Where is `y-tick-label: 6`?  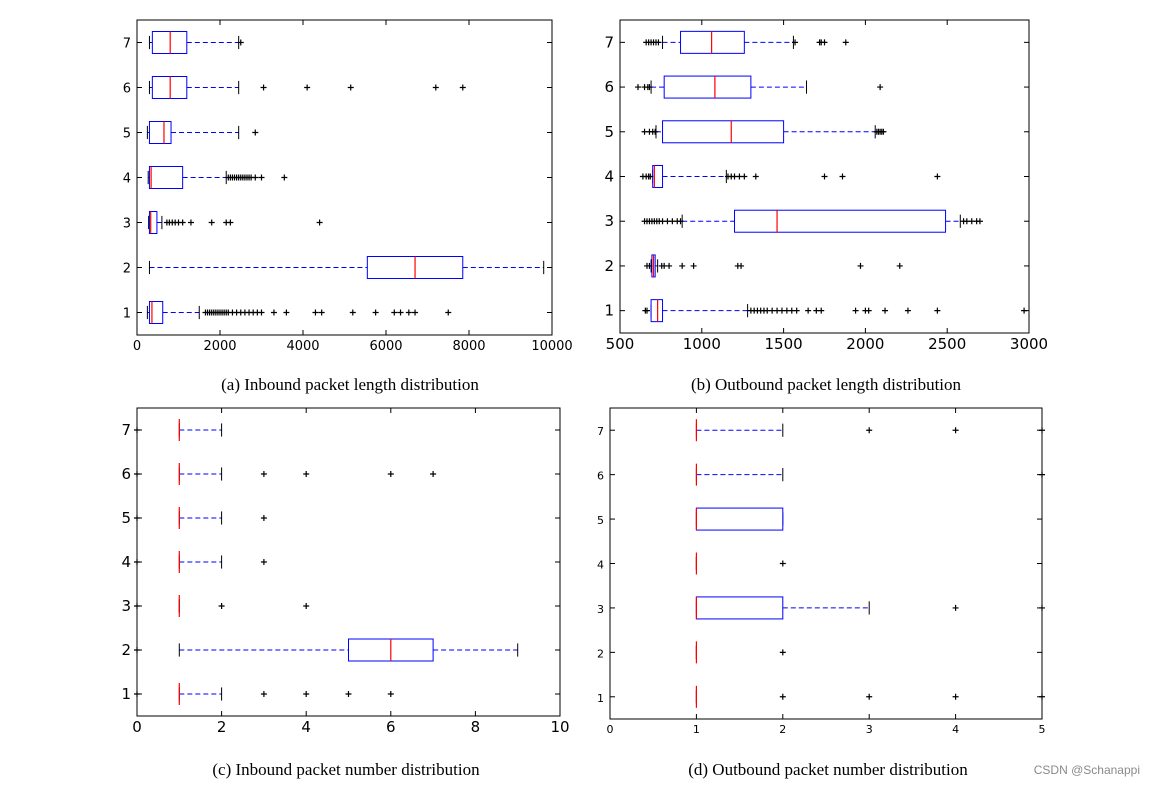 y-tick-label: 6 is located at coordinates (609, 87).